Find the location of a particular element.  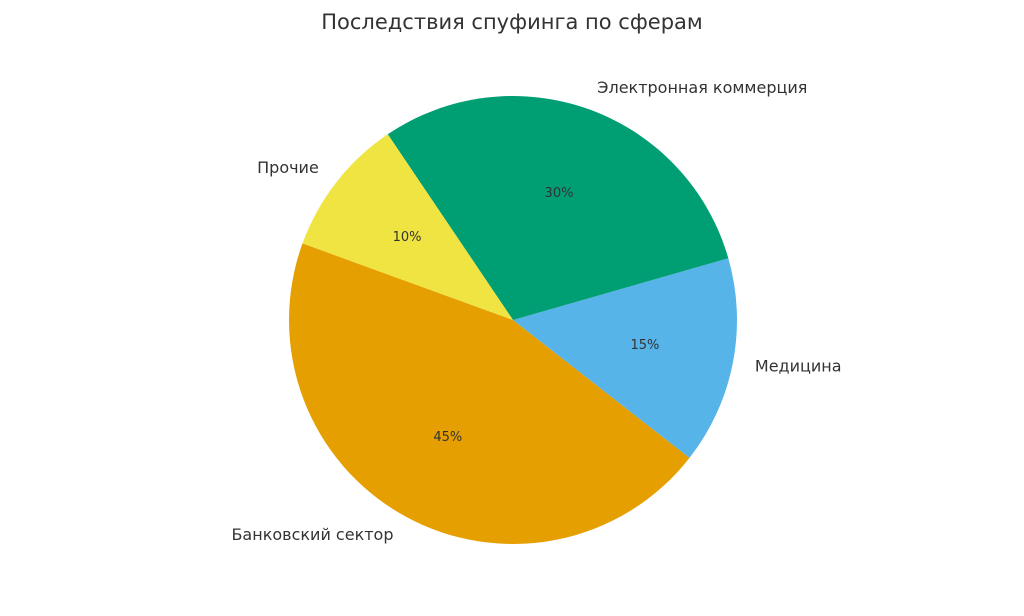

pie-category-label-2: Медицина is located at coordinates (798, 366).